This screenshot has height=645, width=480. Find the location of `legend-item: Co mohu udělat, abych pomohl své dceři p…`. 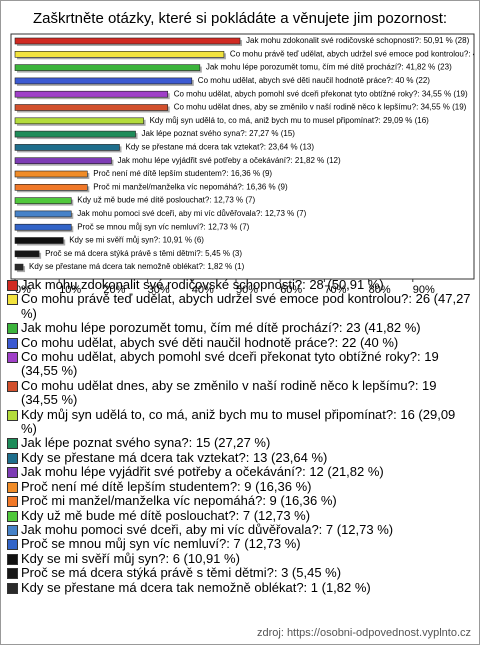

legend-item: Co mohu udělat, abych pomohl své dceři p… is located at coordinates (240, 364).